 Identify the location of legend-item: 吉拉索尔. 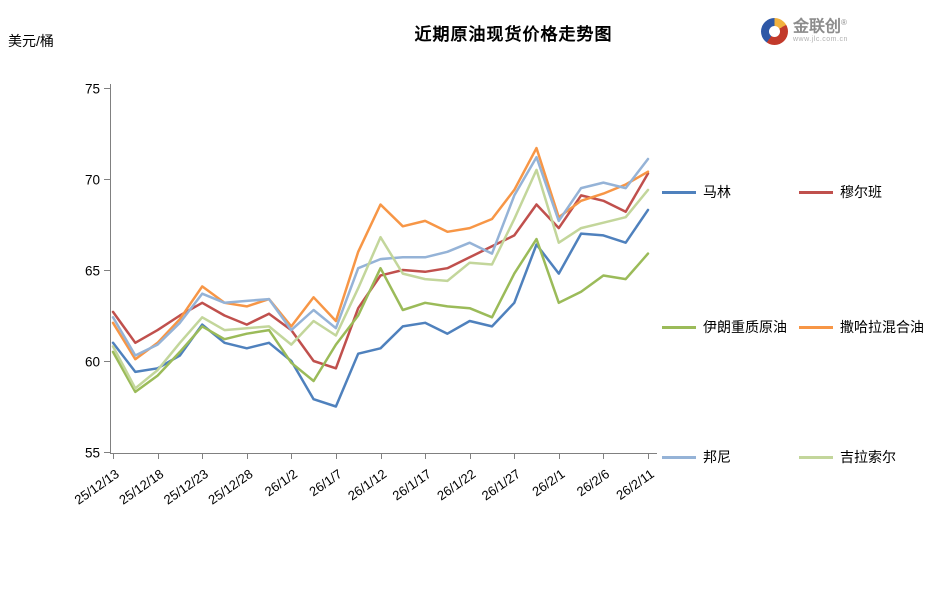
(847, 457).